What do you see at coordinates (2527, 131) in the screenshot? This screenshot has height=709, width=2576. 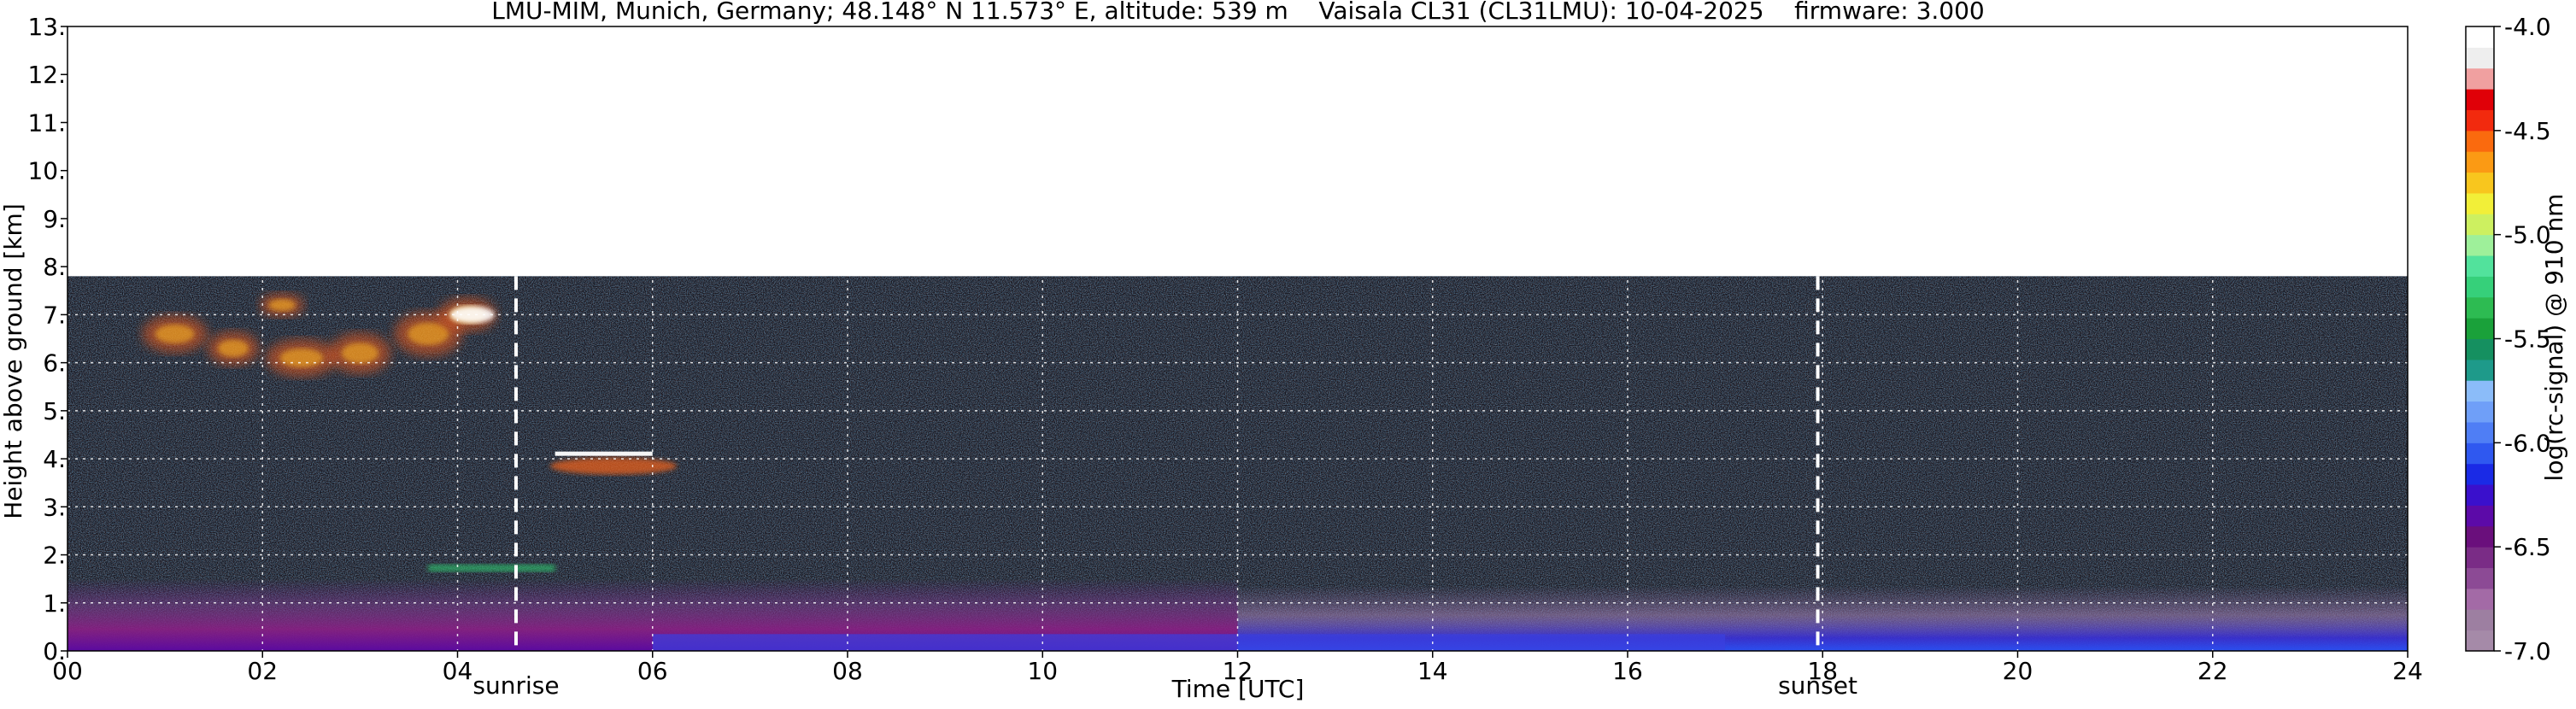 I see `colorbar-tick-label: -4.5` at bounding box center [2527, 131].